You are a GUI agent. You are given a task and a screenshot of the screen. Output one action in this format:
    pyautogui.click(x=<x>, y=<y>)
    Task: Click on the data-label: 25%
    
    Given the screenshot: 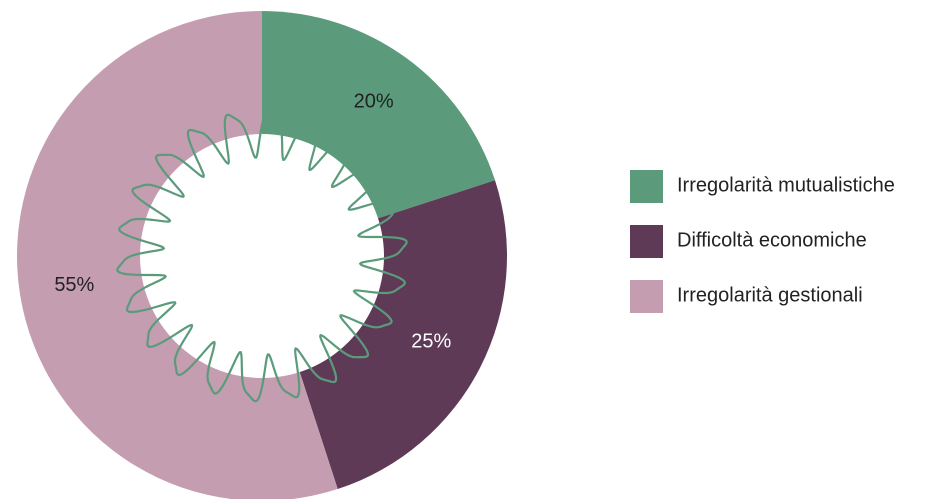 What is the action you would take?
    pyautogui.click(x=431, y=342)
    